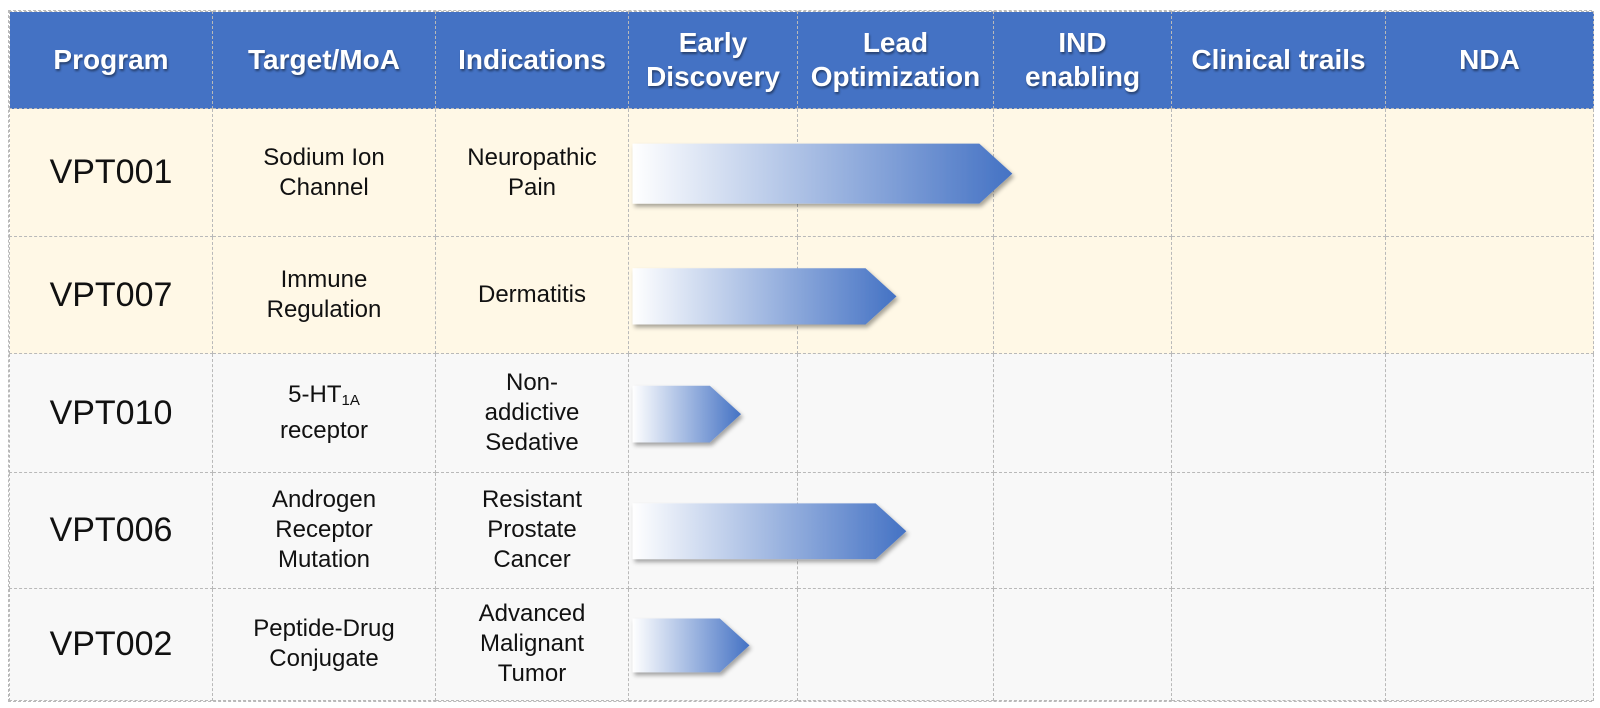  What do you see at coordinates (713, 60) in the screenshot?
I see `header-early-discovery: Early Discovery` at bounding box center [713, 60].